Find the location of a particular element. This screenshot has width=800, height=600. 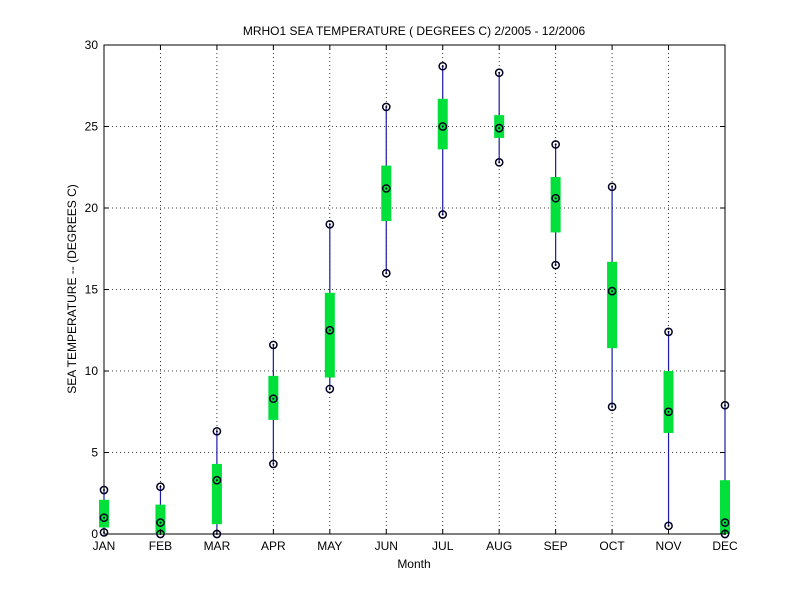

median-marker-may is located at coordinates (330, 330).